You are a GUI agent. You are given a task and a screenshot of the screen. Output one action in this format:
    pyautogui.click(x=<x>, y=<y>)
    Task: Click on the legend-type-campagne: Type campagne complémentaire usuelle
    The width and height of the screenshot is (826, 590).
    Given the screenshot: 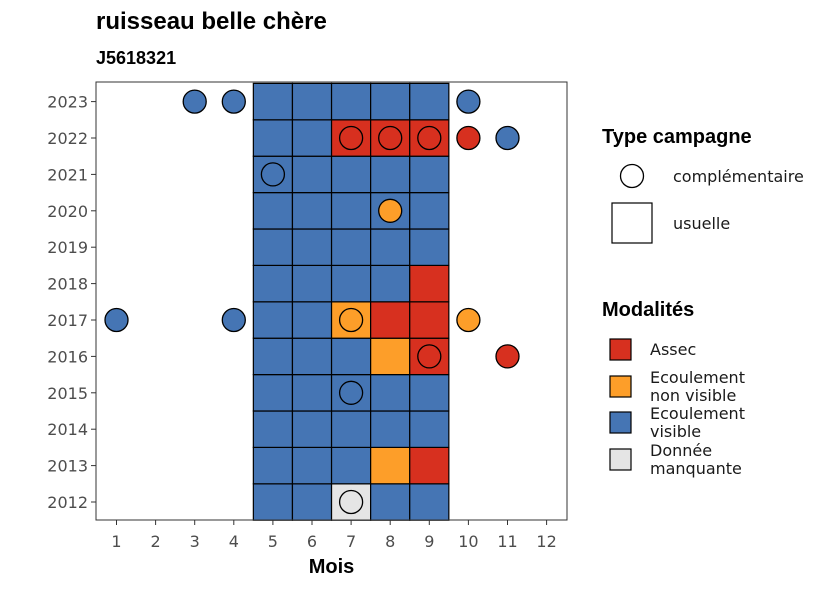 What is the action you would take?
    pyautogui.click(x=703, y=185)
    